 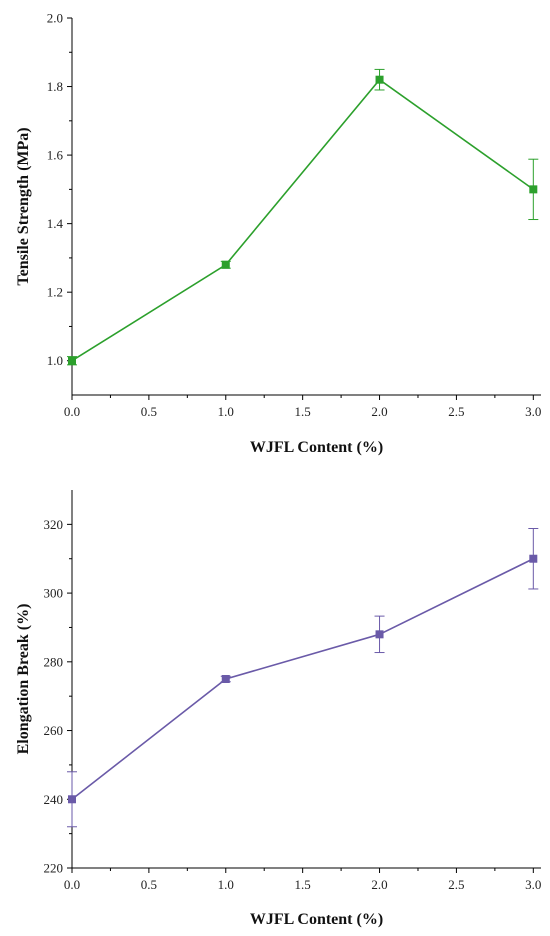 What do you see at coordinates (55, 223) in the screenshot?
I see `y-tick-label: 1.4` at bounding box center [55, 223].